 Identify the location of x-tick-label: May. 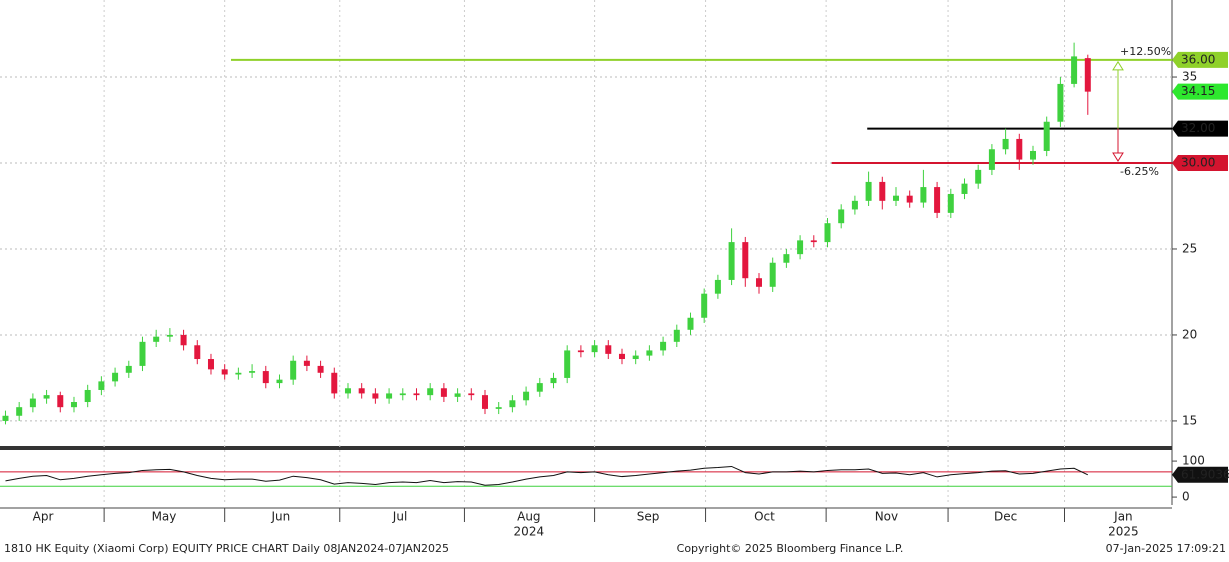
(164, 517).